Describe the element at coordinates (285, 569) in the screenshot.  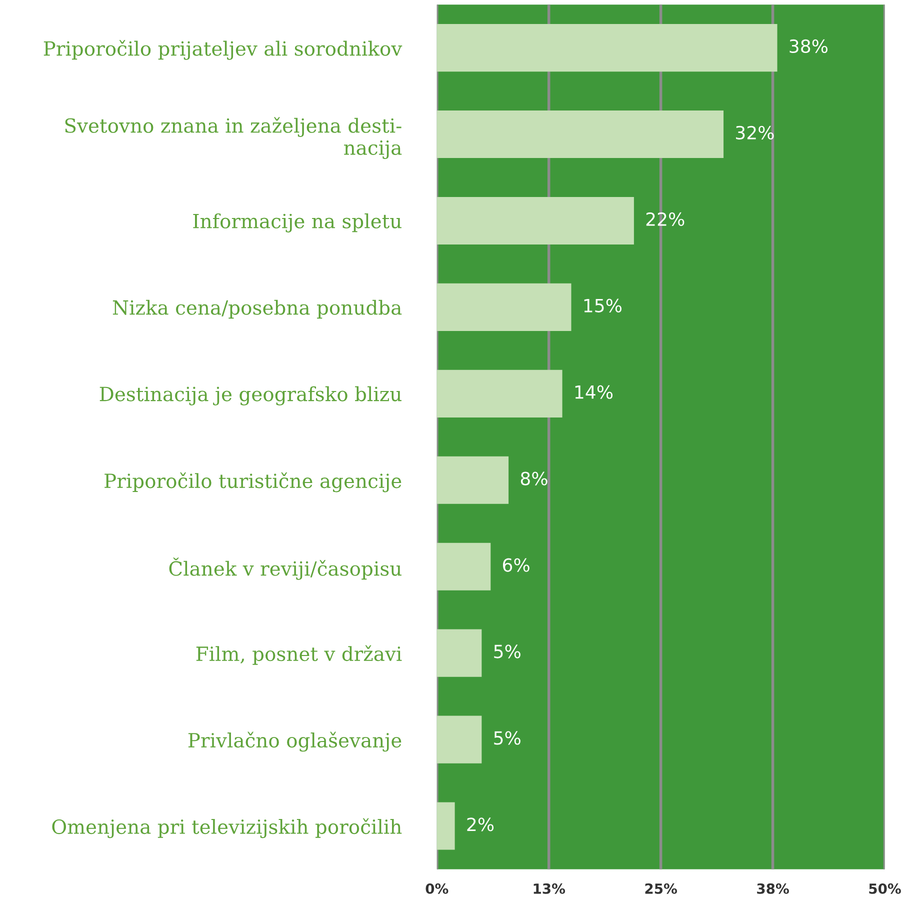
I see `y-tick-label: Članek v reviji/časopisu` at that location.